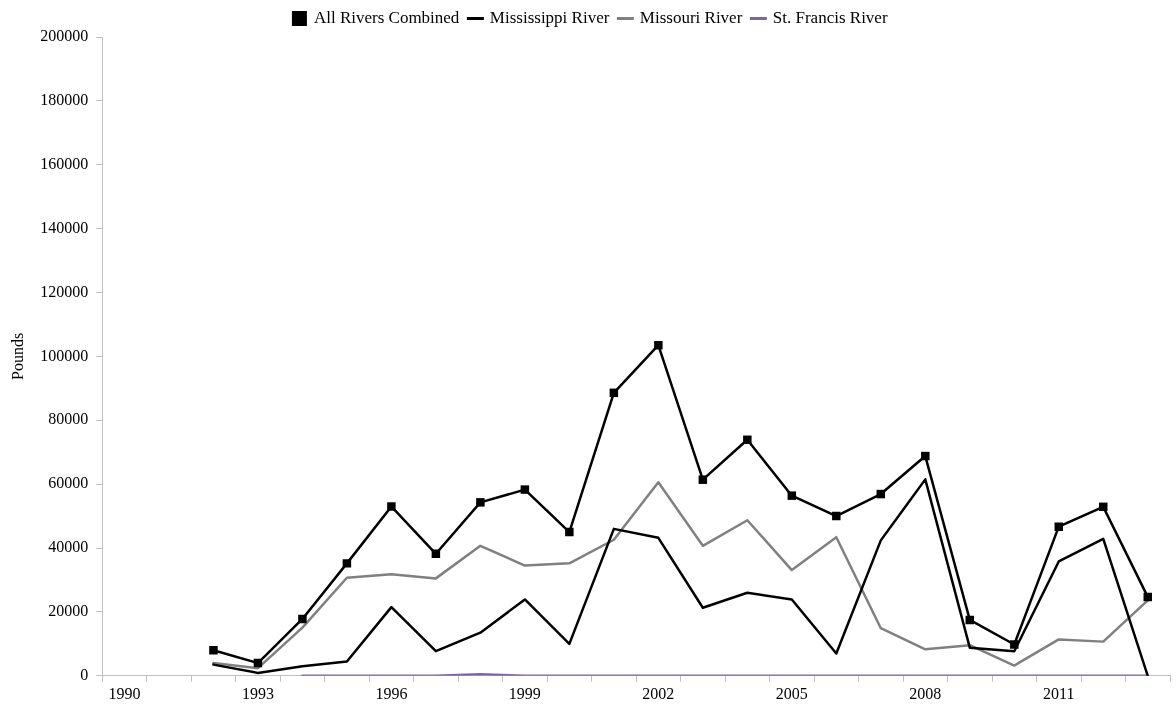  What do you see at coordinates (386, 17) in the screenshot?
I see `legend-label: All Rivers Combined` at bounding box center [386, 17].